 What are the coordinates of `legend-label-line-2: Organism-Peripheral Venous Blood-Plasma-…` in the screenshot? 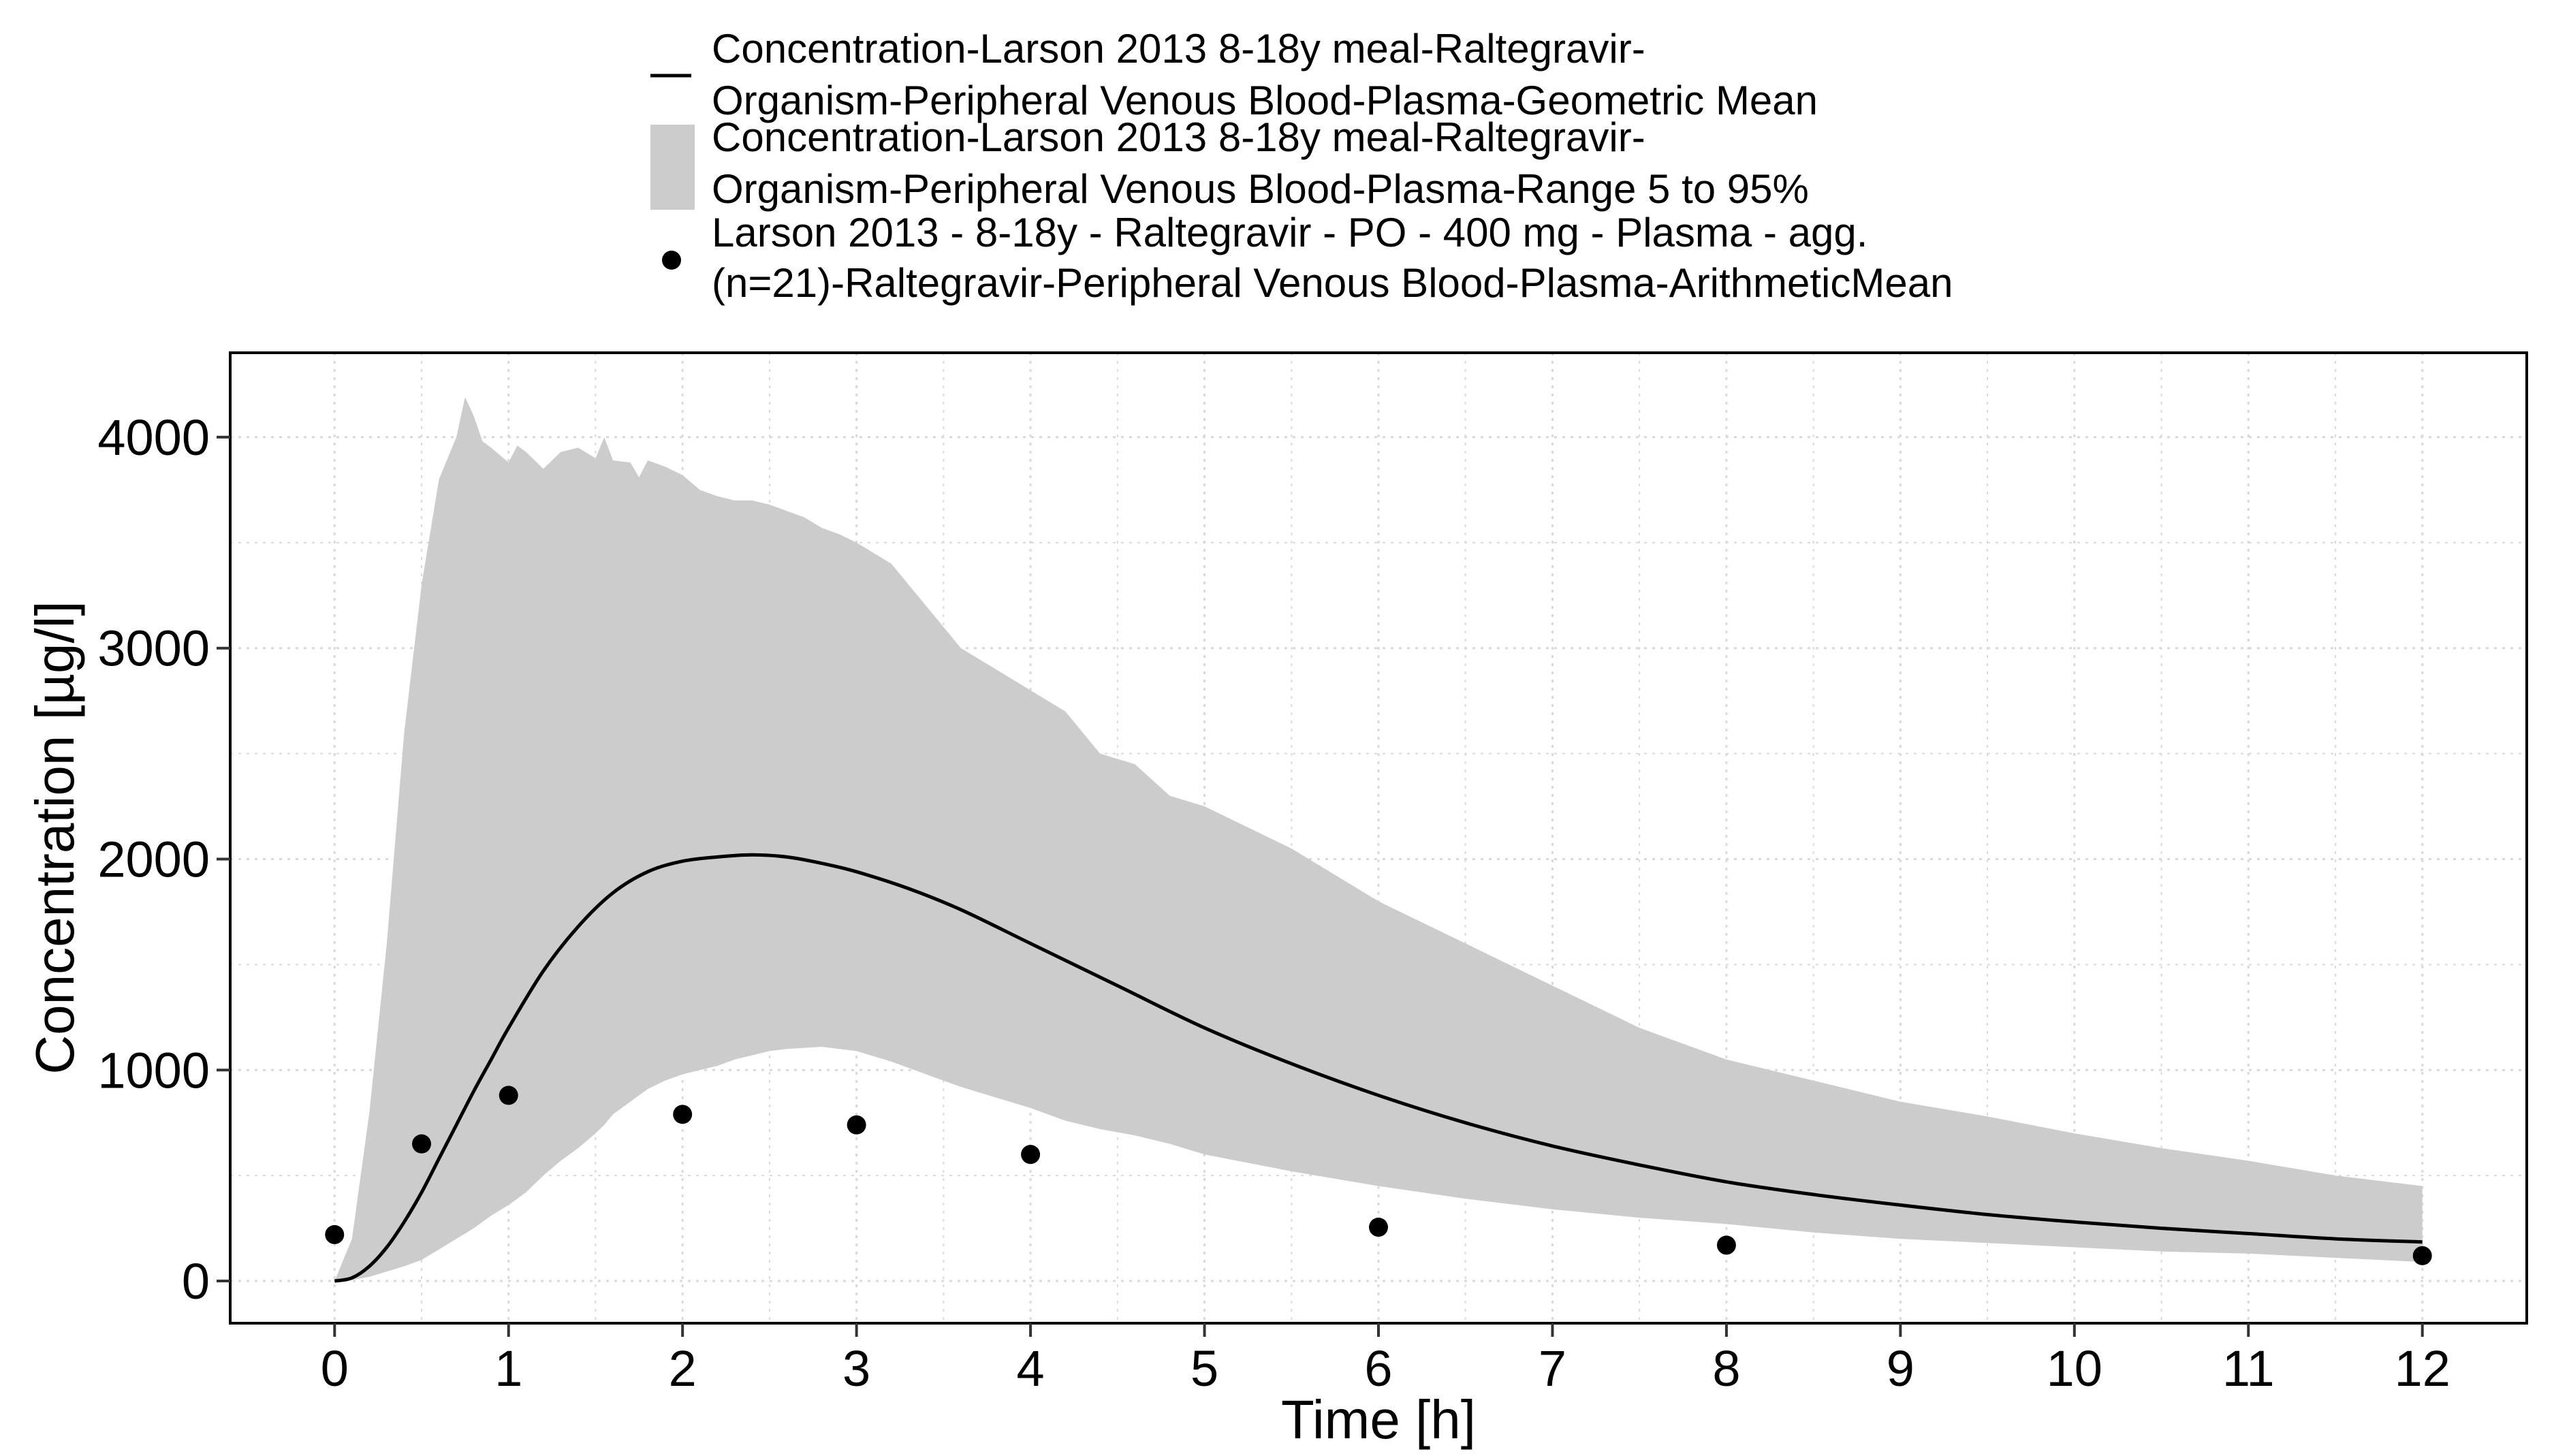 It's located at (1265, 100).